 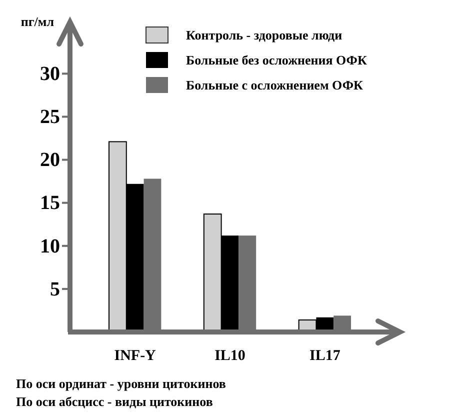 What do you see at coordinates (114, 401) in the screenshot?
I see `text: По оси абсцисс - виды цитокинов` at bounding box center [114, 401].